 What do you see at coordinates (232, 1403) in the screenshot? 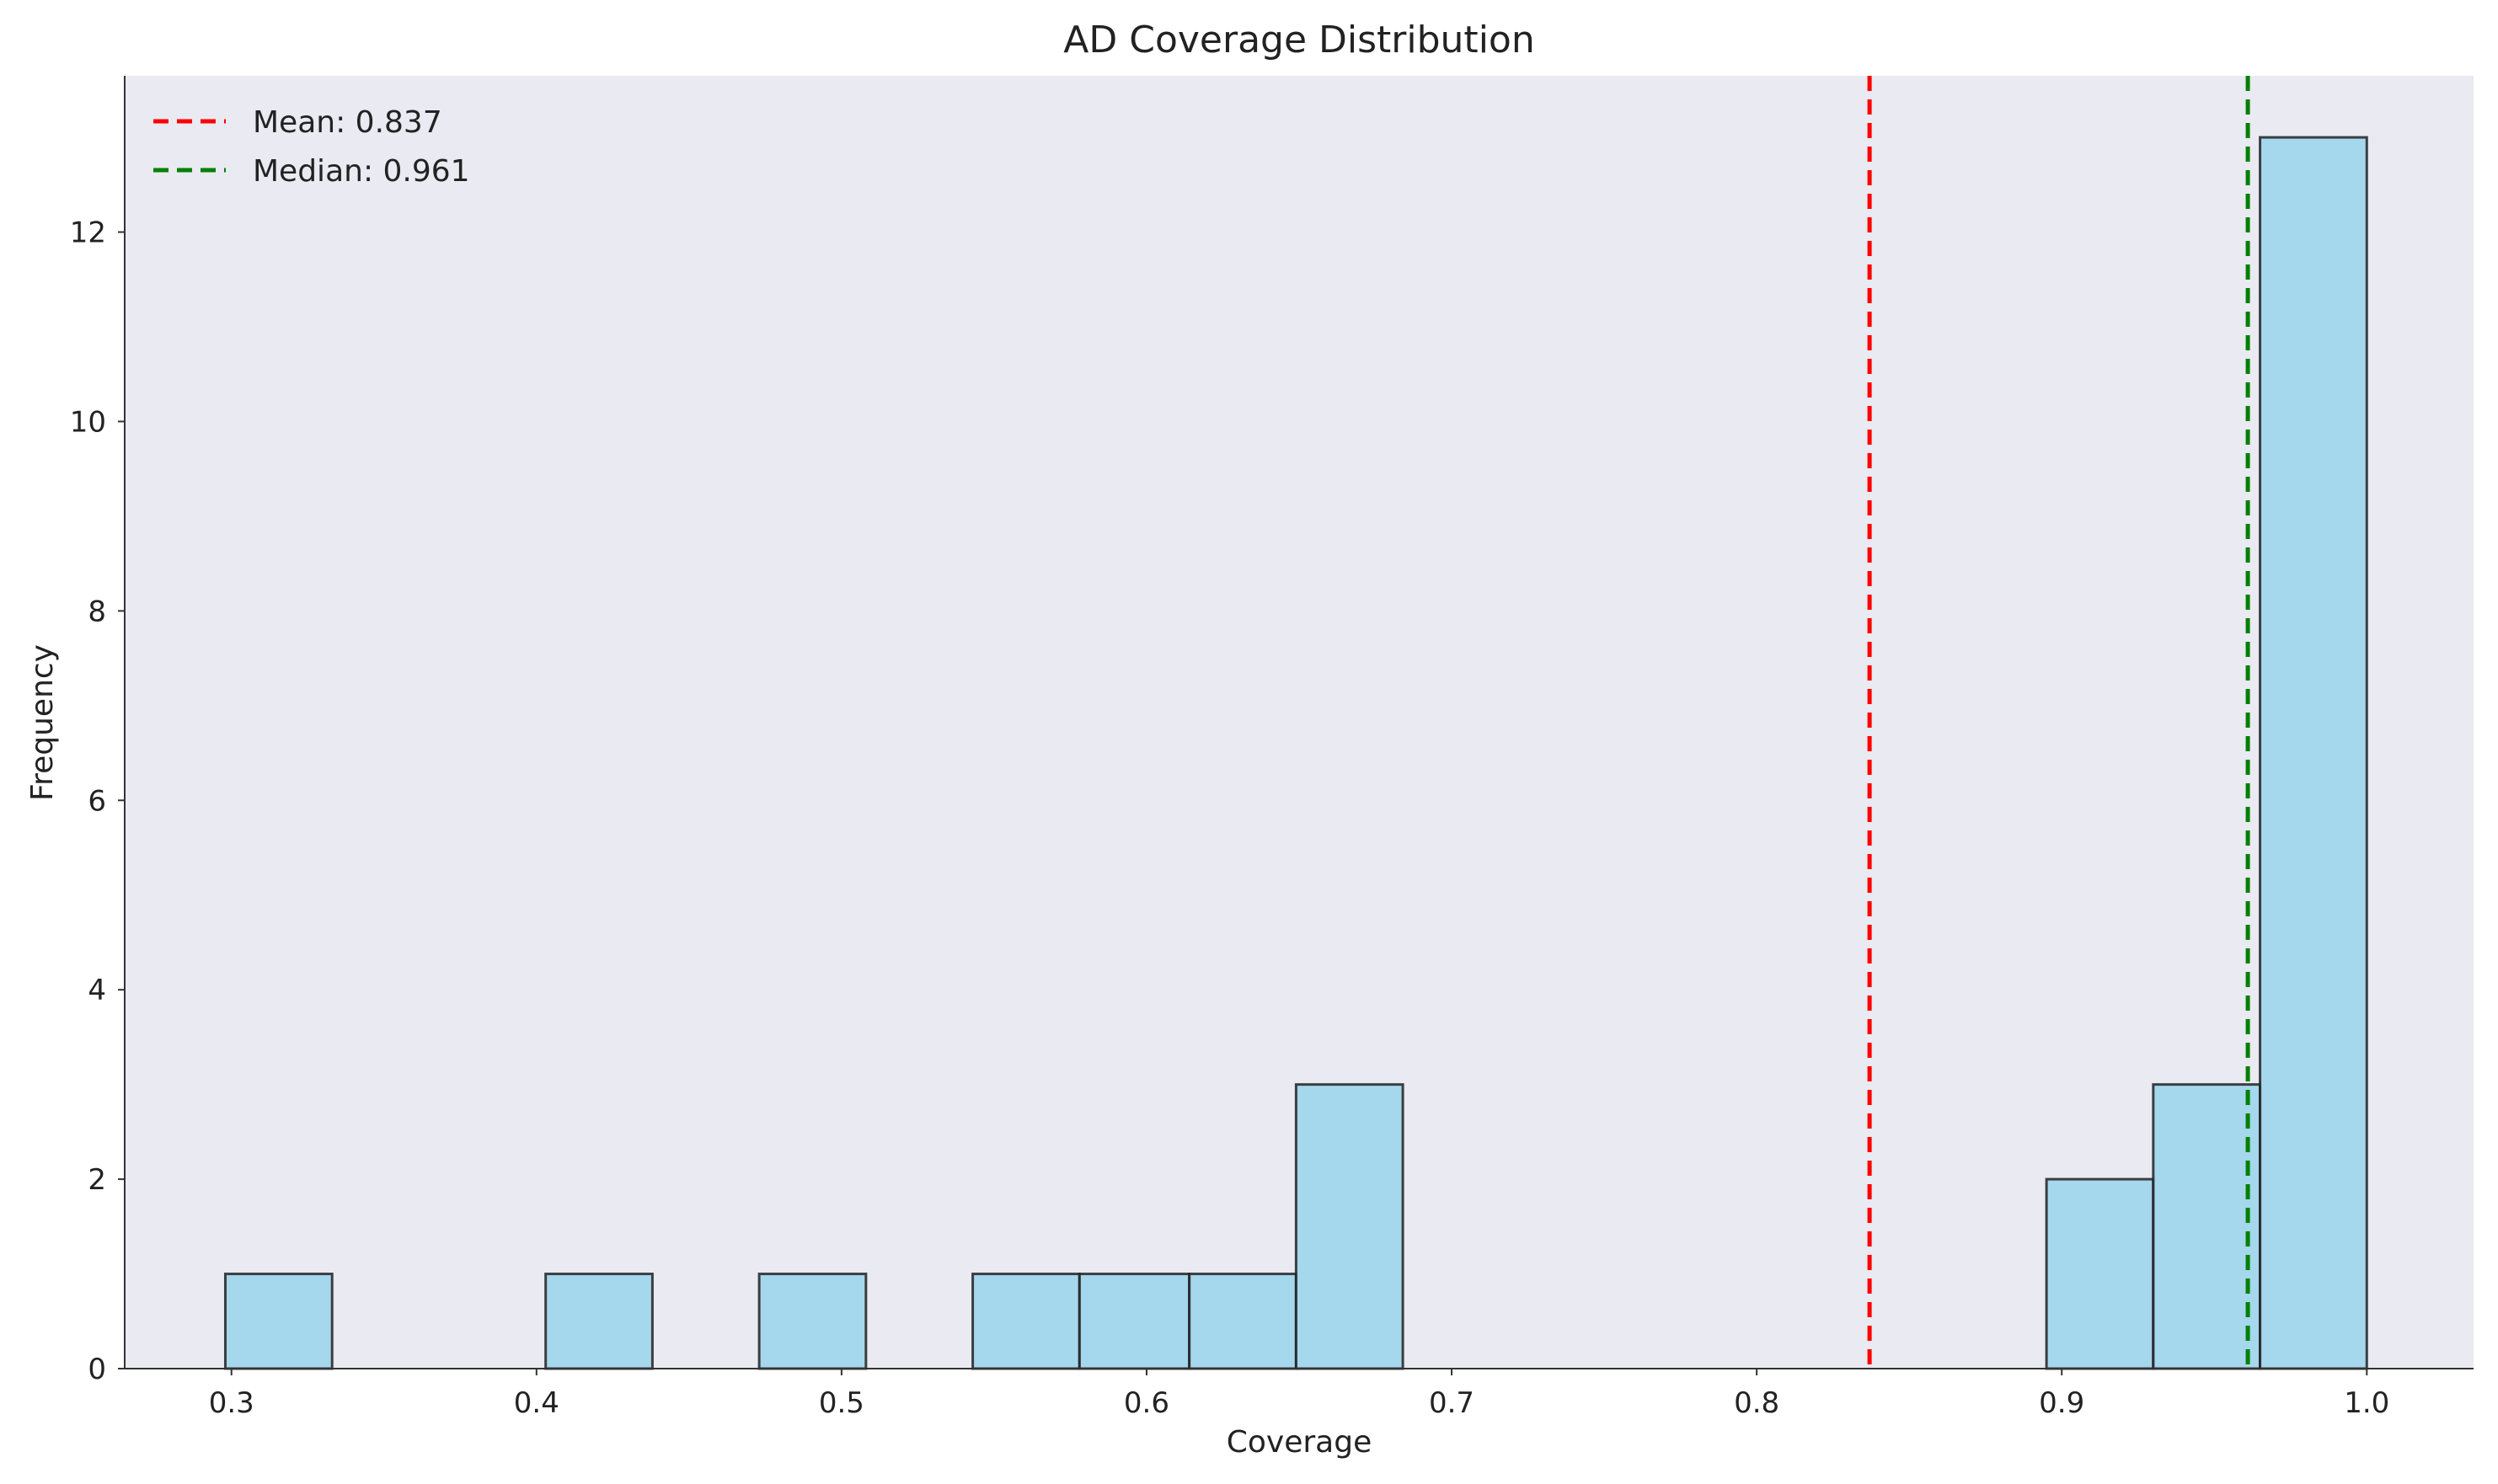
I see `x-tick-label: 0.3` at bounding box center [232, 1403].